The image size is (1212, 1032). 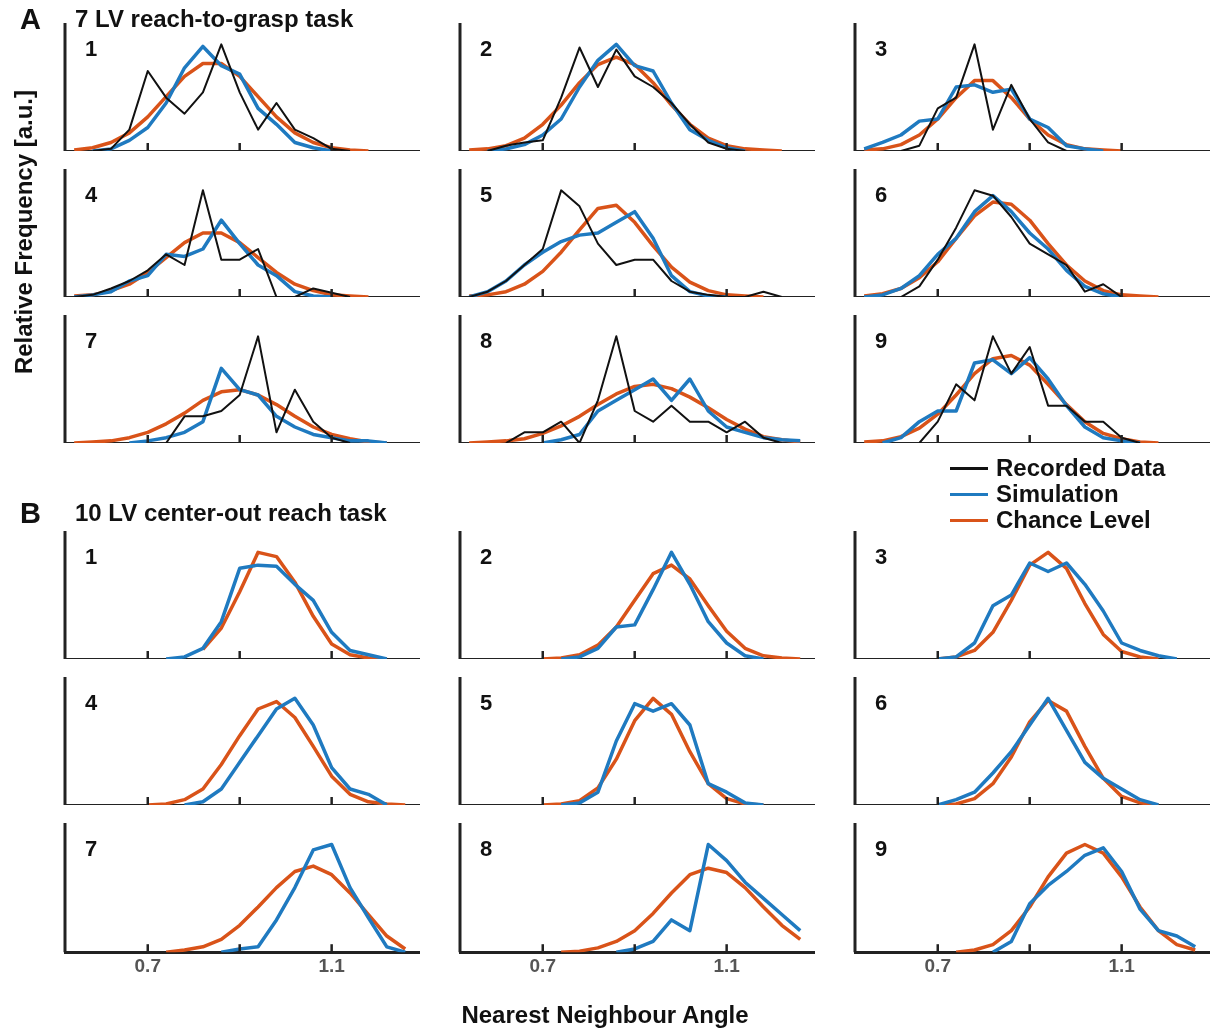 What do you see at coordinates (30, 19) in the screenshot?
I see `text: A` at bounding box center [30, 19].